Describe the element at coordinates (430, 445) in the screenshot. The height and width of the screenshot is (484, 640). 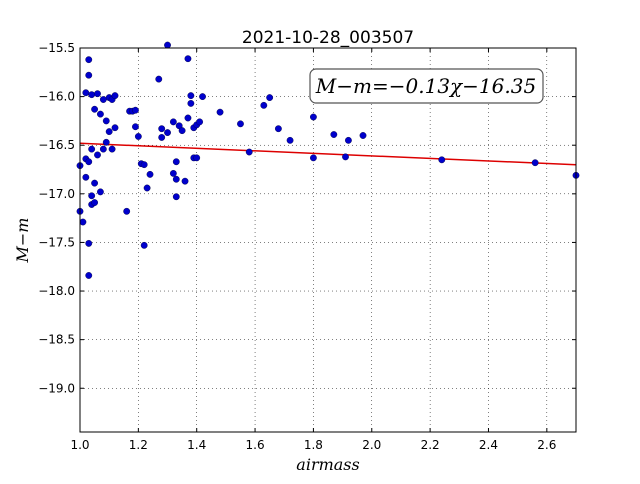
I see `x-tick-label: 2.2` at that location.